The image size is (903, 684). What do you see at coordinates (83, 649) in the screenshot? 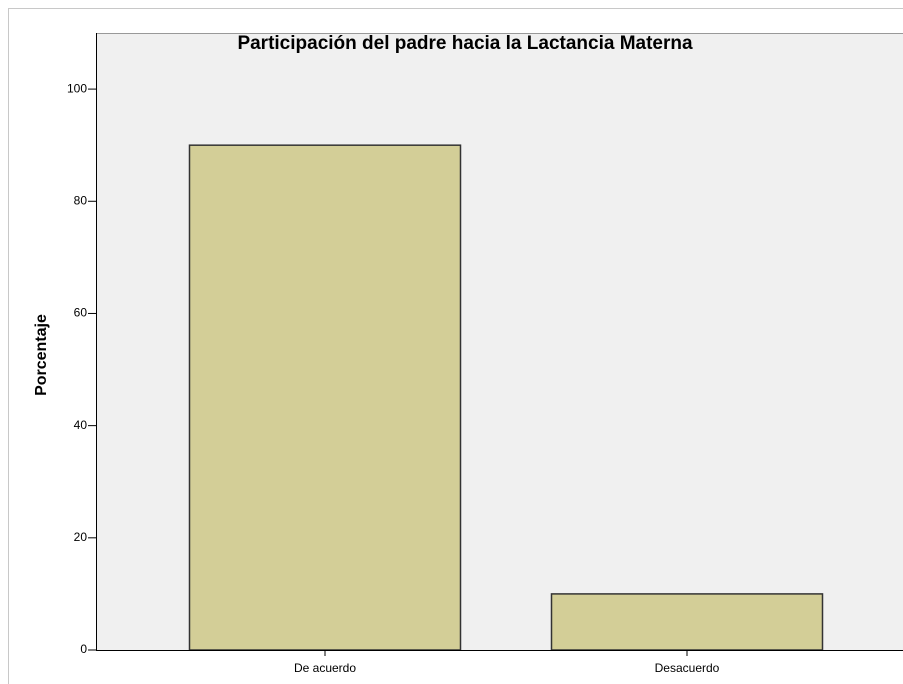
I see `y-tick-label: 0` at bounding box center [83, 649].